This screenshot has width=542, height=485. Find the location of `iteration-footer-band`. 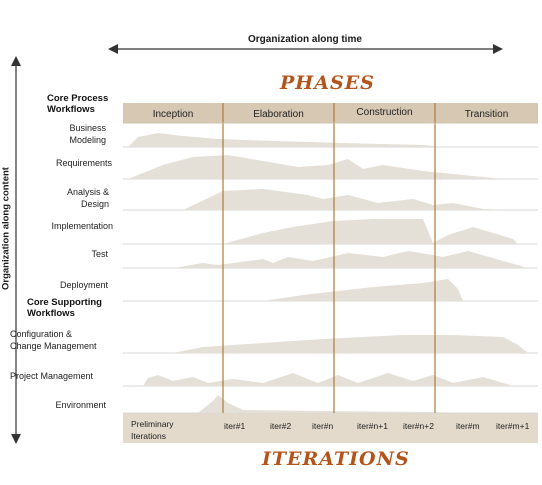

iteration-footer-band is located at coordinates (330, 428).